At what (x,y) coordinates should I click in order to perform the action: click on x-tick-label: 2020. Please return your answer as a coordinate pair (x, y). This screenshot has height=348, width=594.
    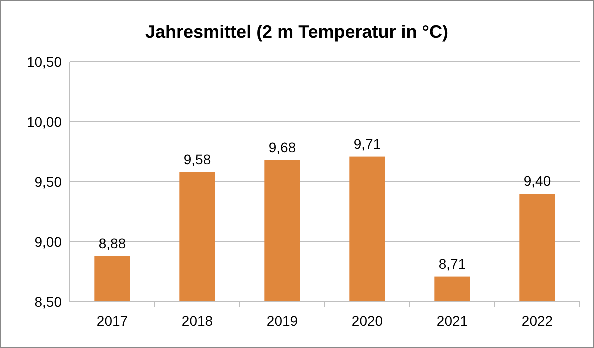
    Looking at the image, I should click on (368, 321).